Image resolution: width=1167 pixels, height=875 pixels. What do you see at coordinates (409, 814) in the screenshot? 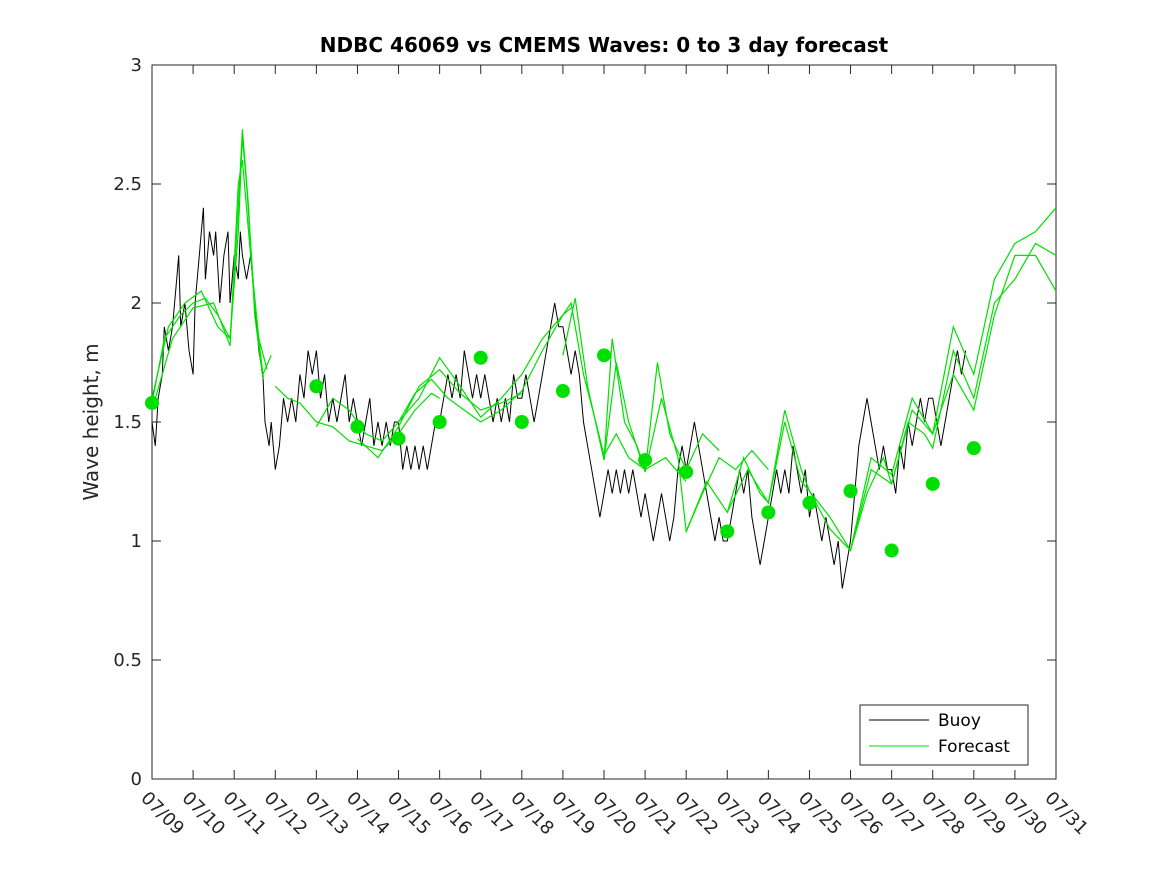
I see `x-tick-label-6: 07/15` at bounding box center [409, 814].